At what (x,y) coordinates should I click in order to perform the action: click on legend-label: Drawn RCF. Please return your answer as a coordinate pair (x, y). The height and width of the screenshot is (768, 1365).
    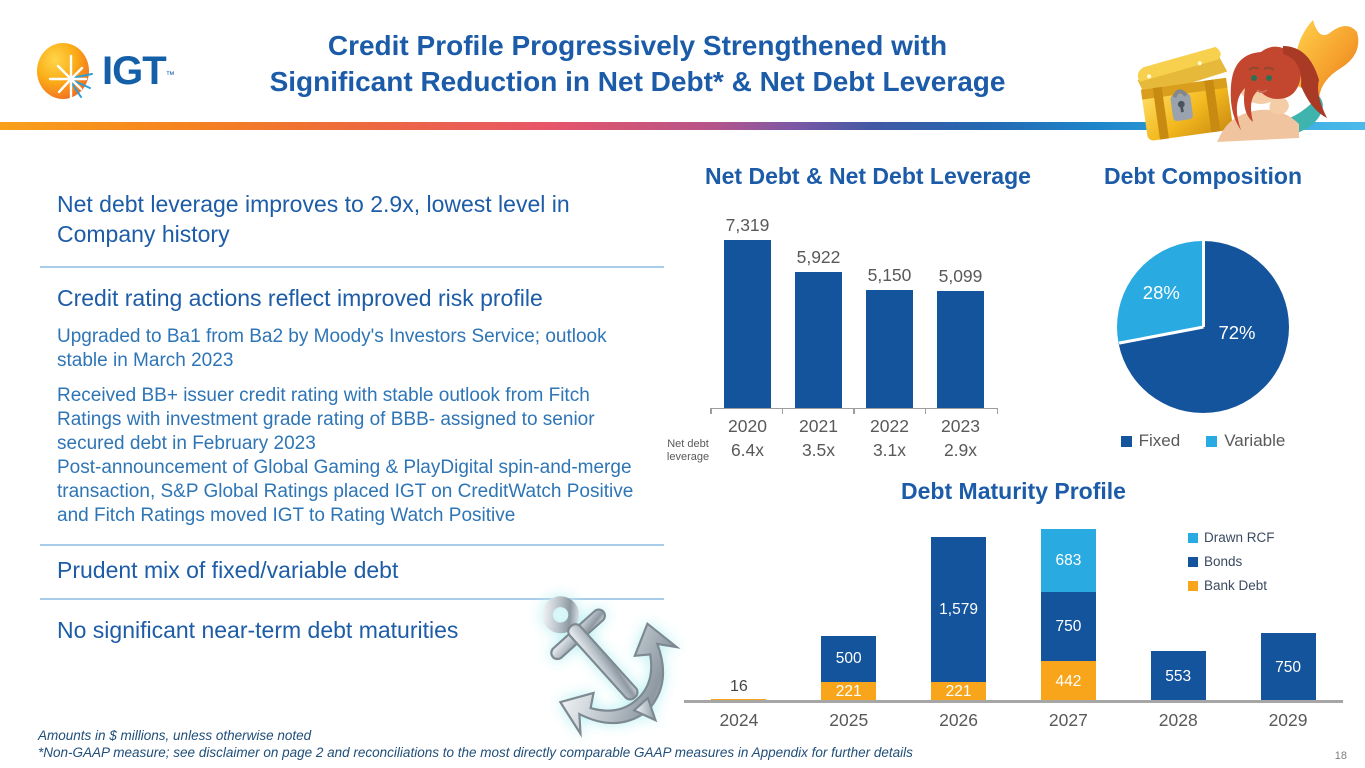
    Looking at the image, I should click on (1239, 537).